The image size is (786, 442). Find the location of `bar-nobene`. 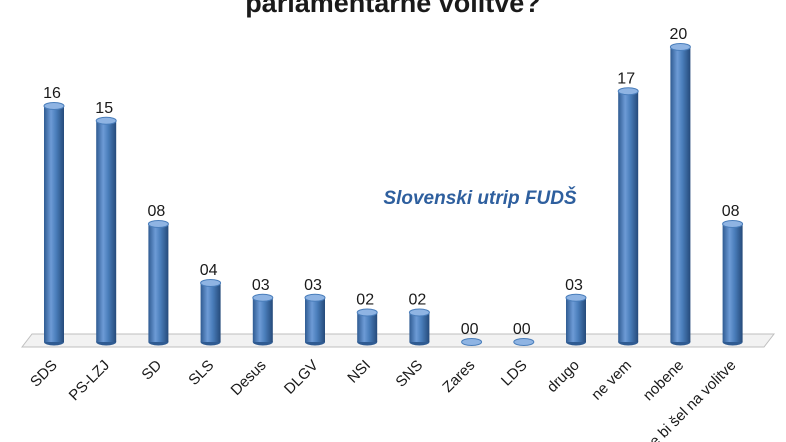

bar-nobene is located at coordinates (680, 194).